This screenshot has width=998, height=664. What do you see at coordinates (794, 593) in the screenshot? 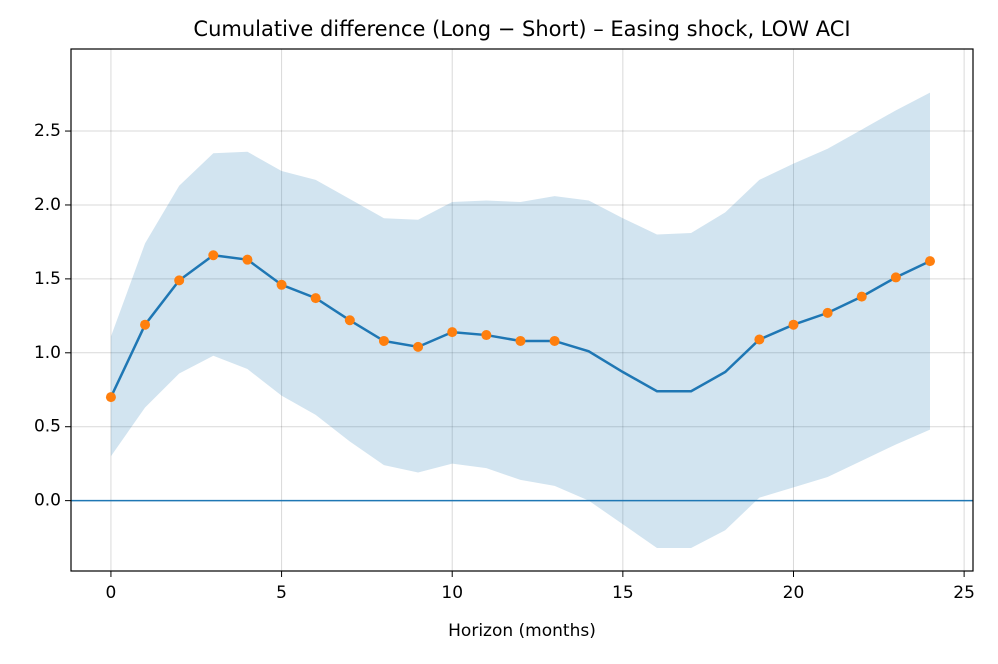
I see `x-tick-label: 20` at bounding box center [794, 593].